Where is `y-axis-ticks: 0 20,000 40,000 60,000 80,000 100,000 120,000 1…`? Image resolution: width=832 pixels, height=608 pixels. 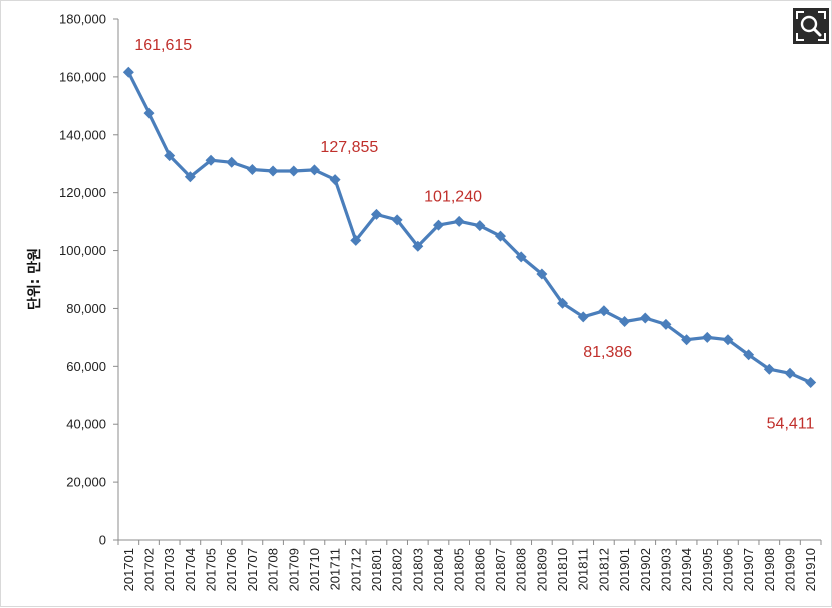 y-axis-ticks: 0 20,000 40,000 60,000 80,000 100,000 120,000 1… is located at coordinates (88, 280).